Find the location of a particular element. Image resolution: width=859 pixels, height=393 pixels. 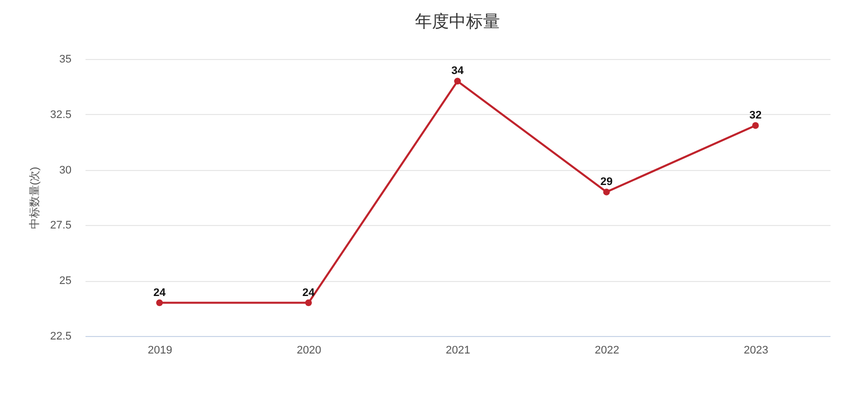

chart-title: 年度中标量 is located at coordinates (457, 21).